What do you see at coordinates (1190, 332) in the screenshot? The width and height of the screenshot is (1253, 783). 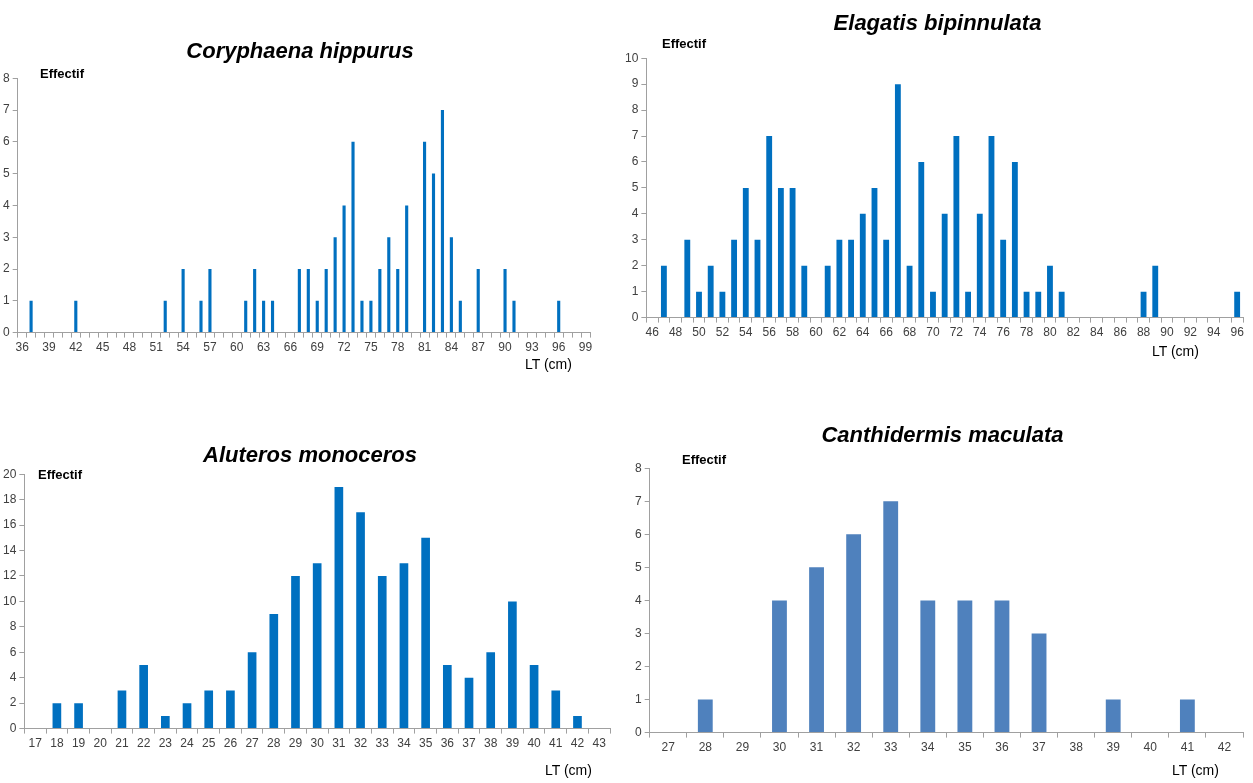 I see `x-tick-label: 92` at bounding box center [1190, 332].